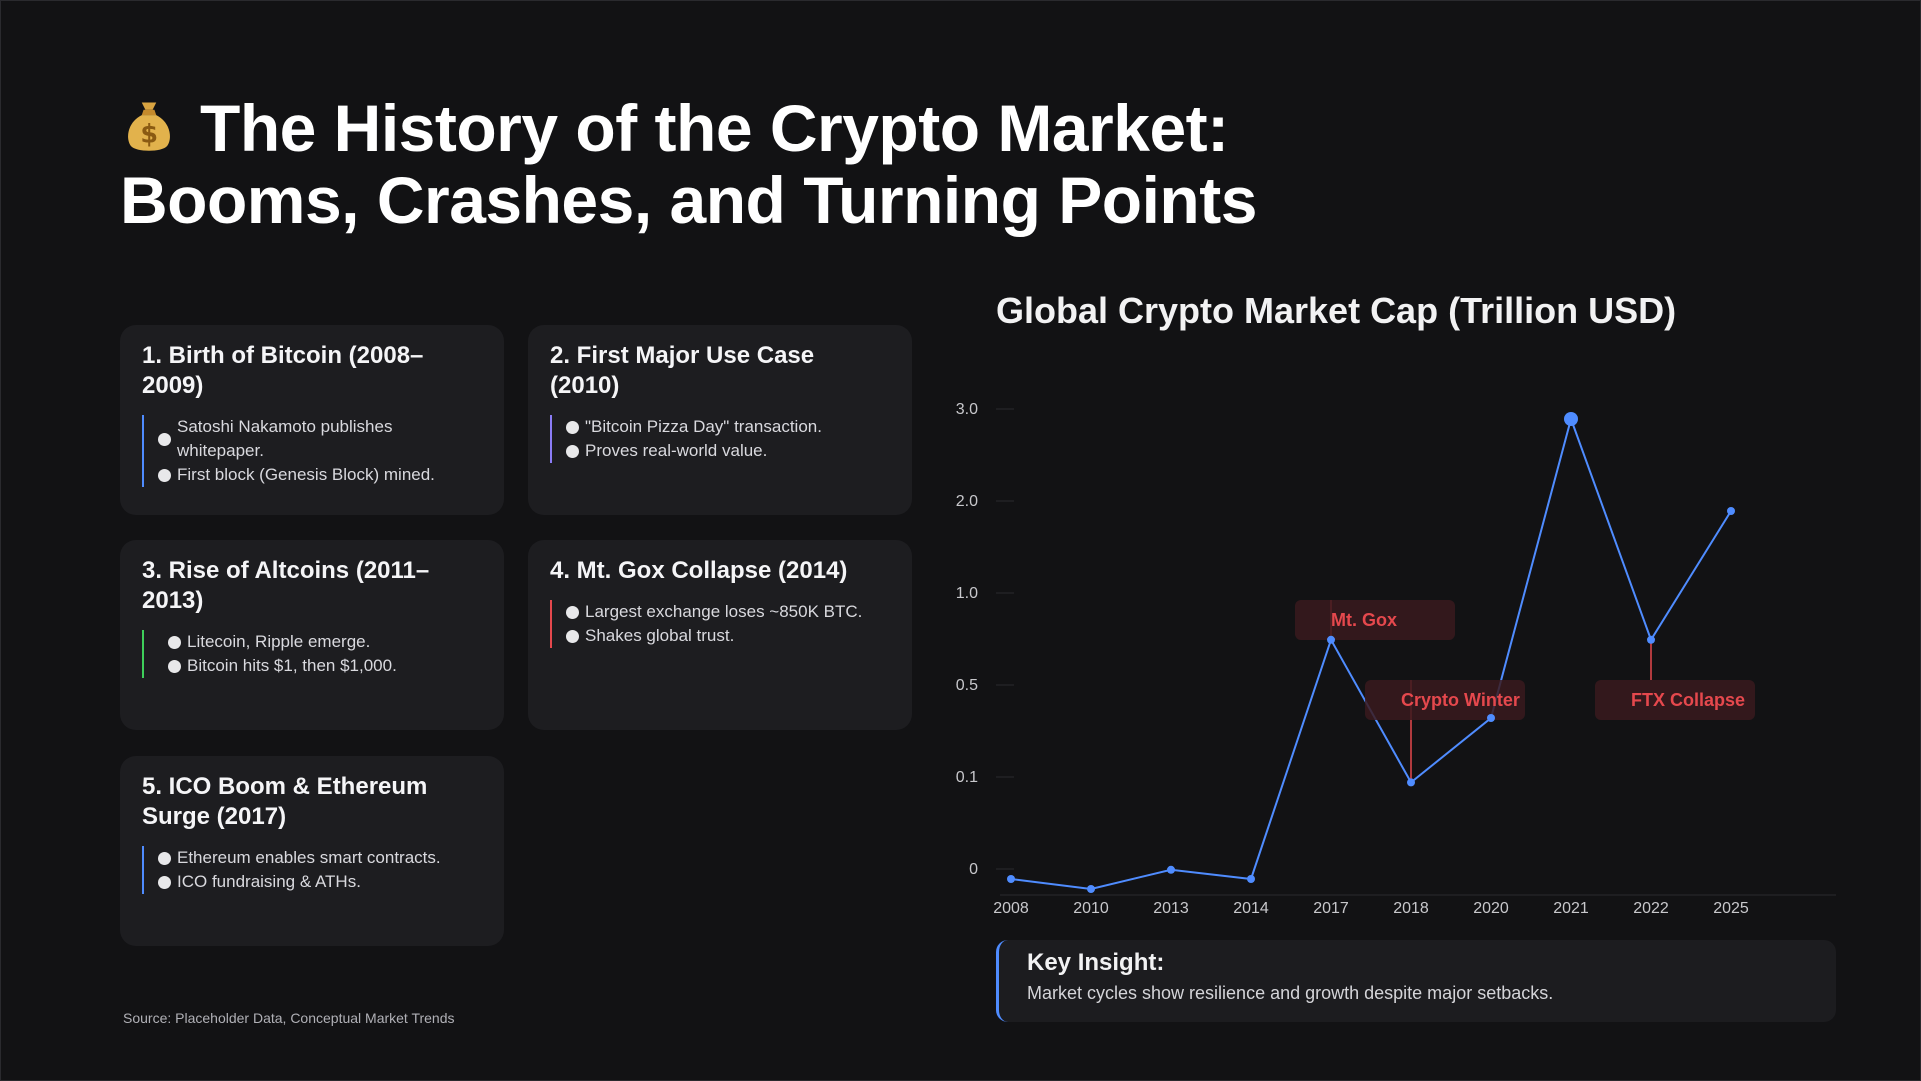 The width and height of the screenshot is (1921, 1081). What do you see at coordinates (1651, 908) in the screenshot?
I see `x-tick-label: 2022` at bounding box center [1651, 908].